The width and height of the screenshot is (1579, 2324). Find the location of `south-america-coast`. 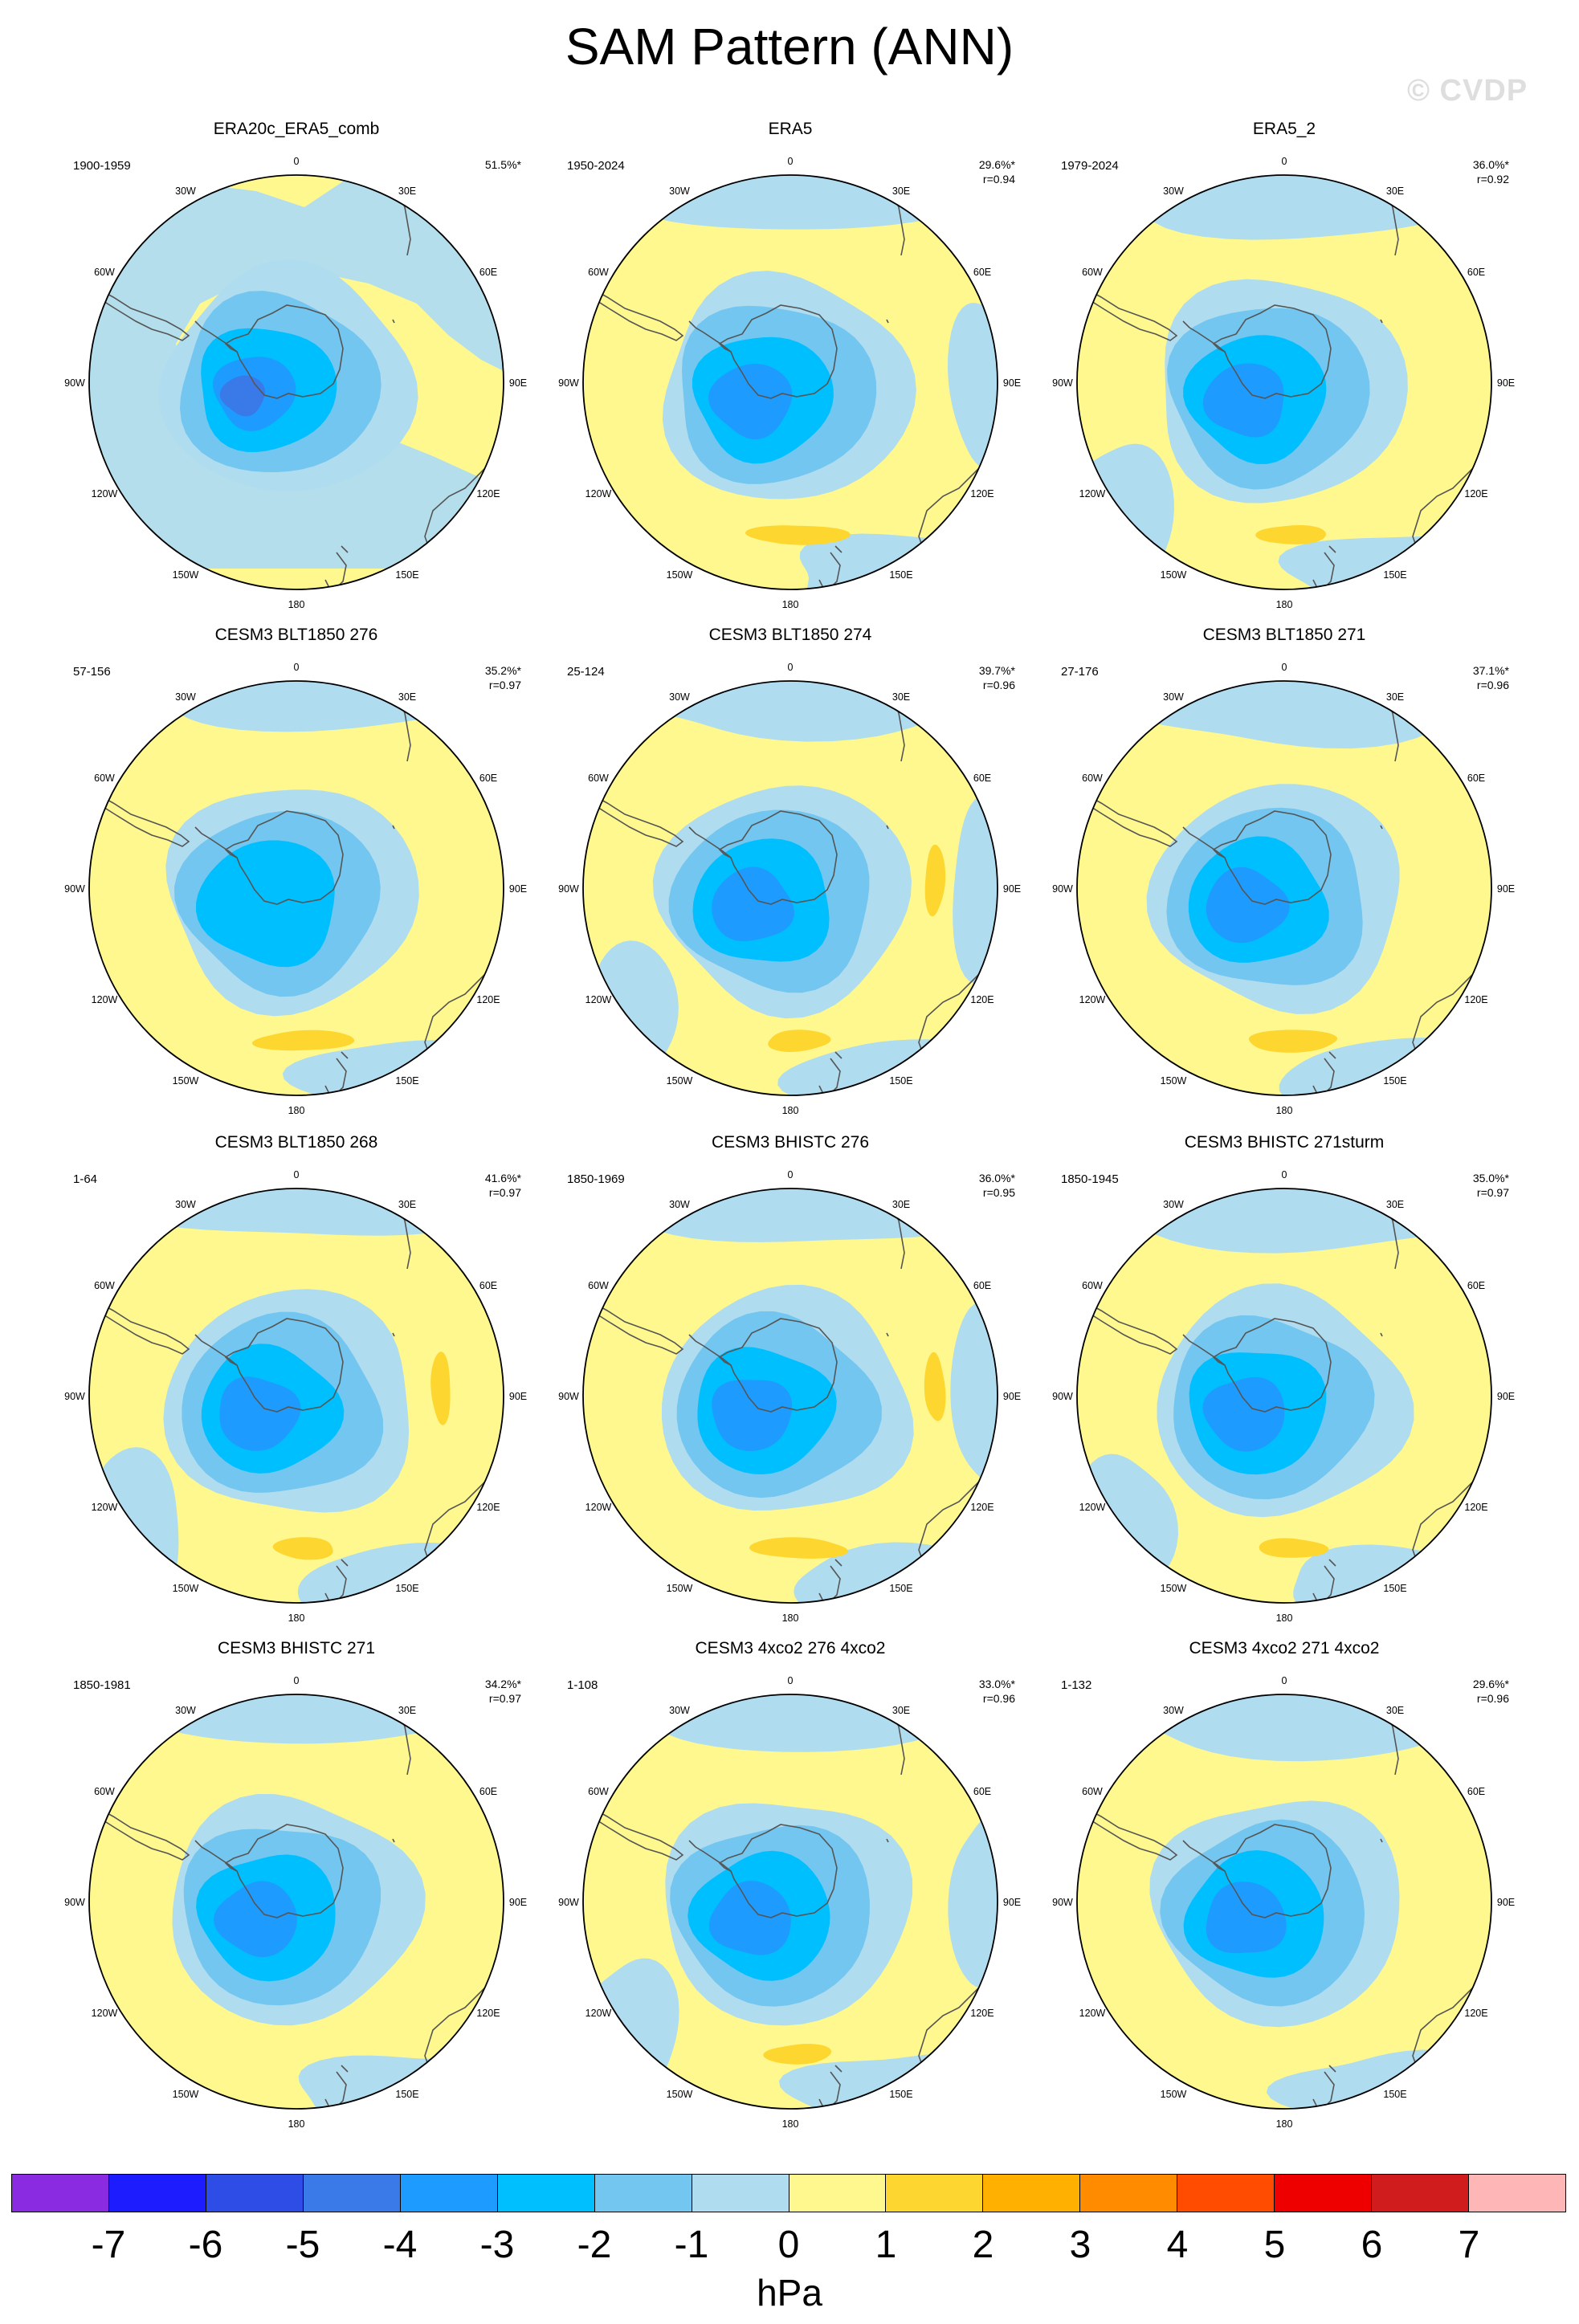

south-america-coast is located at coordinates (1130, 820).